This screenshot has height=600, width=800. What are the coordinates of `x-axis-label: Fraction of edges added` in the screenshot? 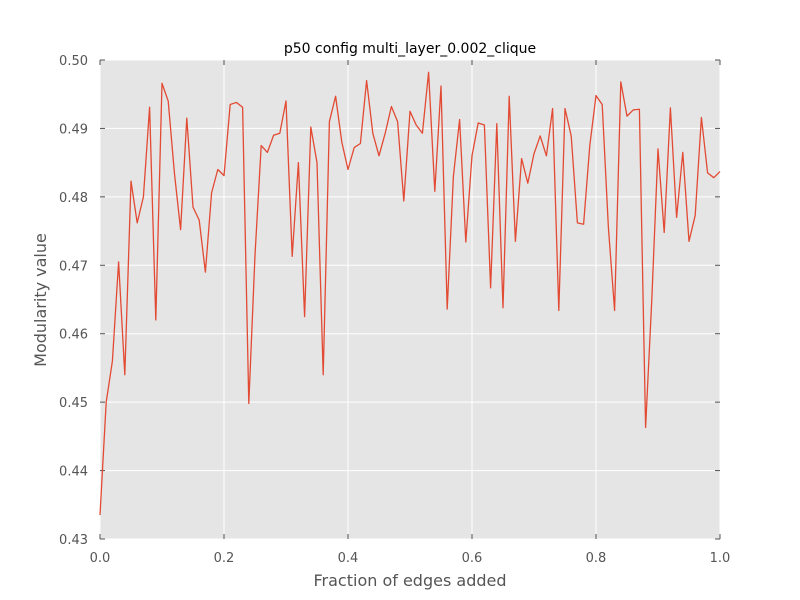 It's located at (410, 580).